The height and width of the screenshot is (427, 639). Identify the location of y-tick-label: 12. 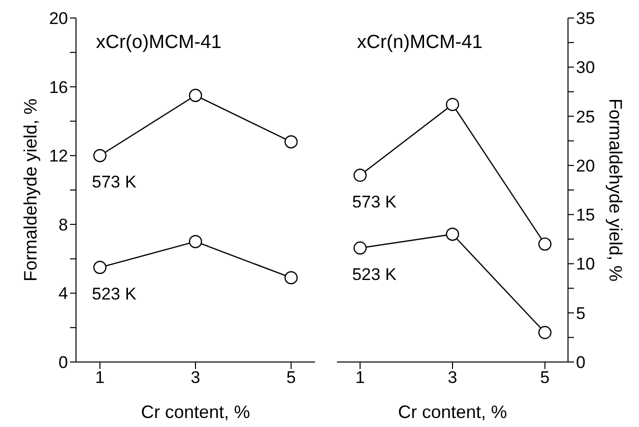
(58, 156).